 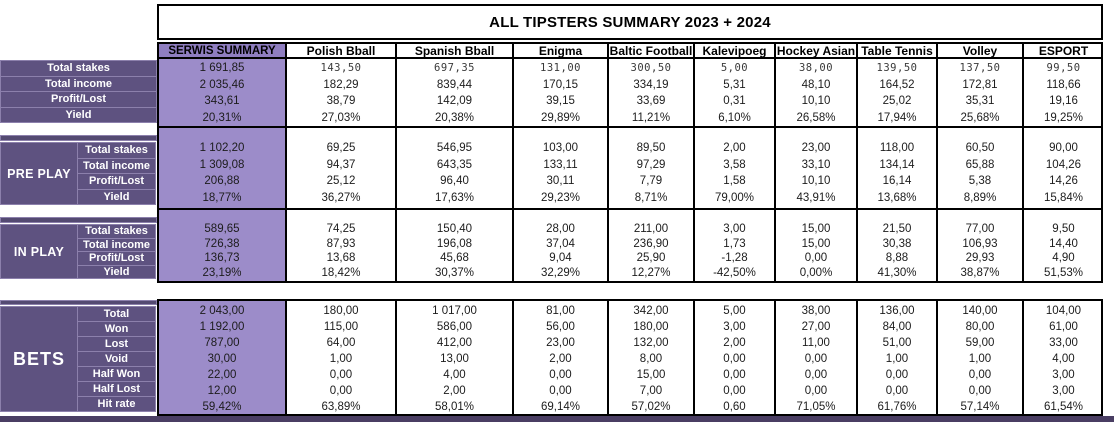 What do you see at coordinates (454, 327) in the screenshot?
I see `cell-bets-won-spanish-bball: 586,00` at bounding box center [454, 327].